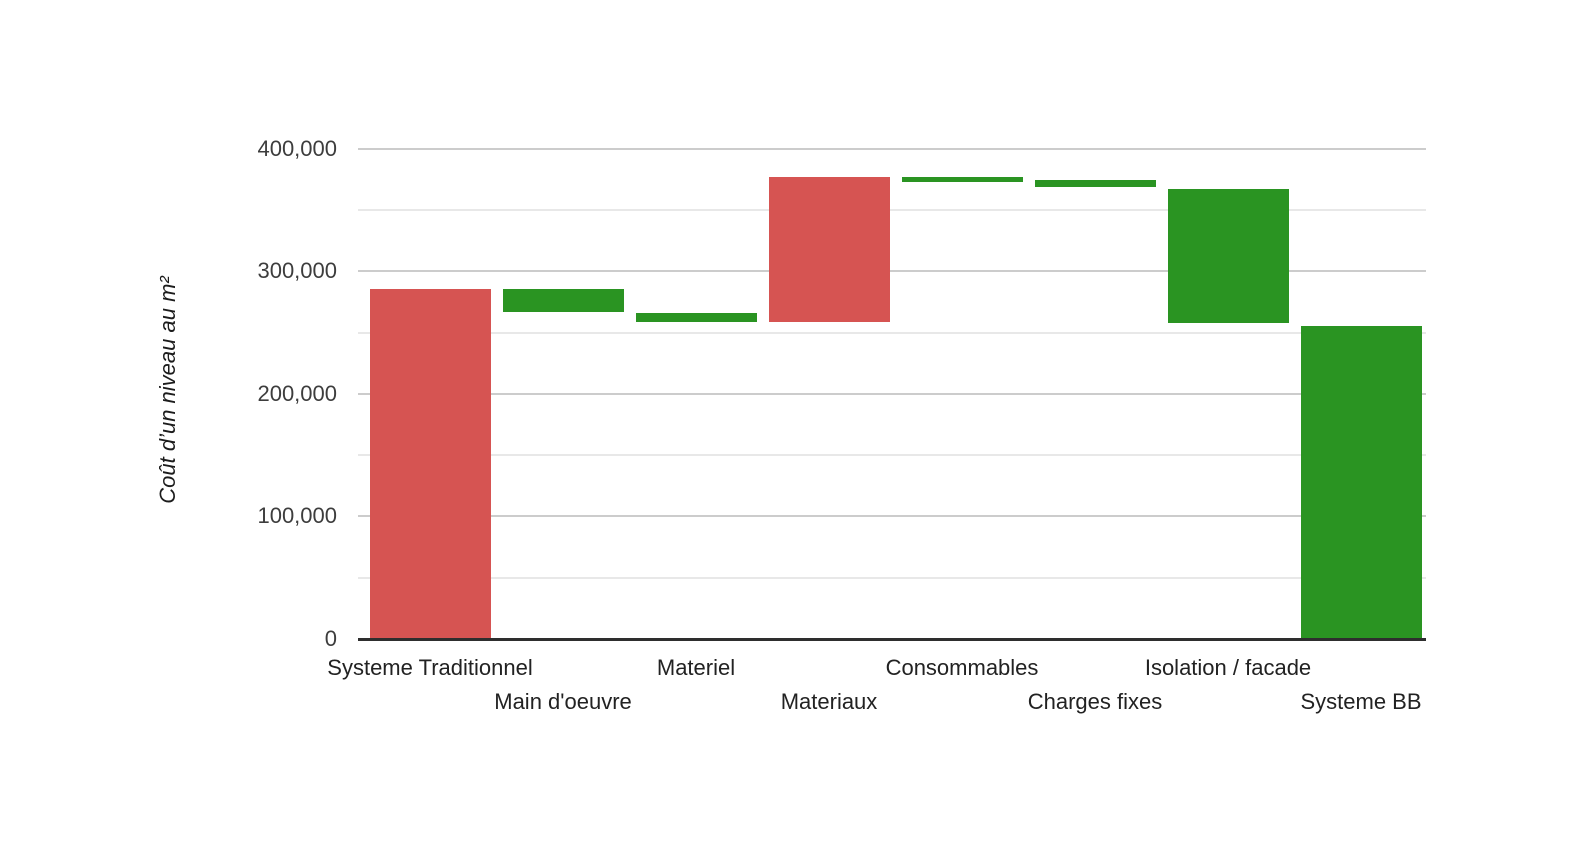 The width and height of the screenshot is (1576, 866). I want to click on x-label-systeme-bb: Systeme BB, so click(1361, 701).